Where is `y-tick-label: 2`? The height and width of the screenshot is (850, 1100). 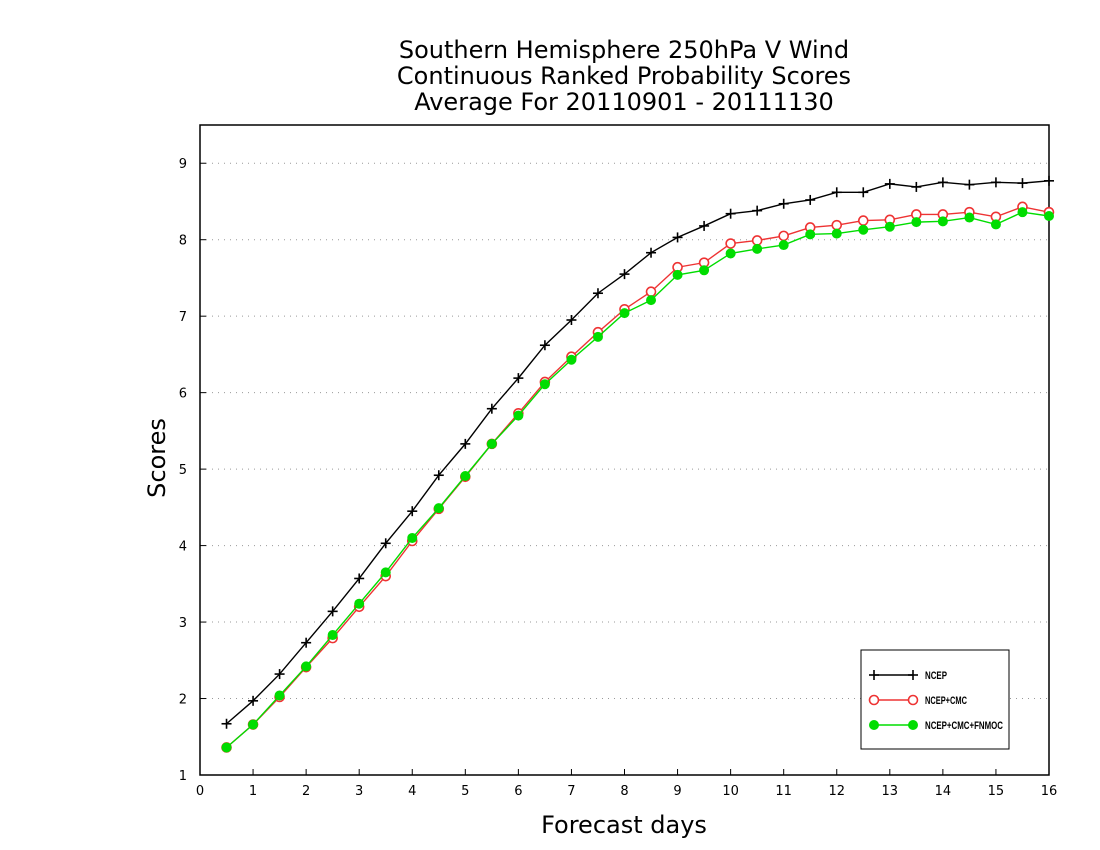
y-tick-label: 2 is located at coordinates (183, 700).